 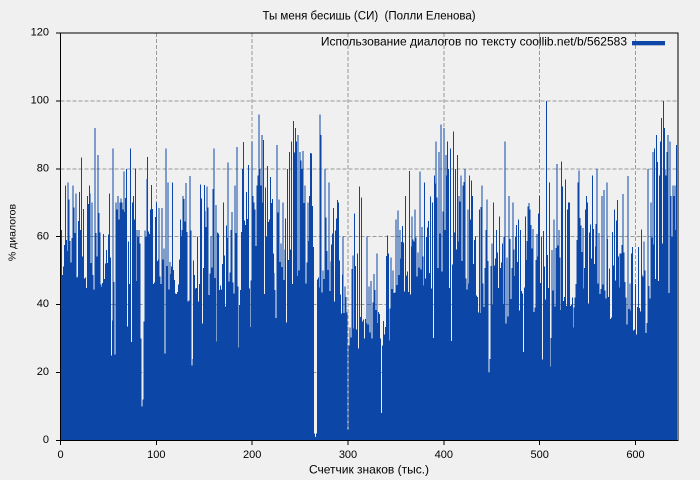 What do you see at coordinates (43, 236) in the screenshot?
I see `svg-text: 60` at bounding box center [43, 236].